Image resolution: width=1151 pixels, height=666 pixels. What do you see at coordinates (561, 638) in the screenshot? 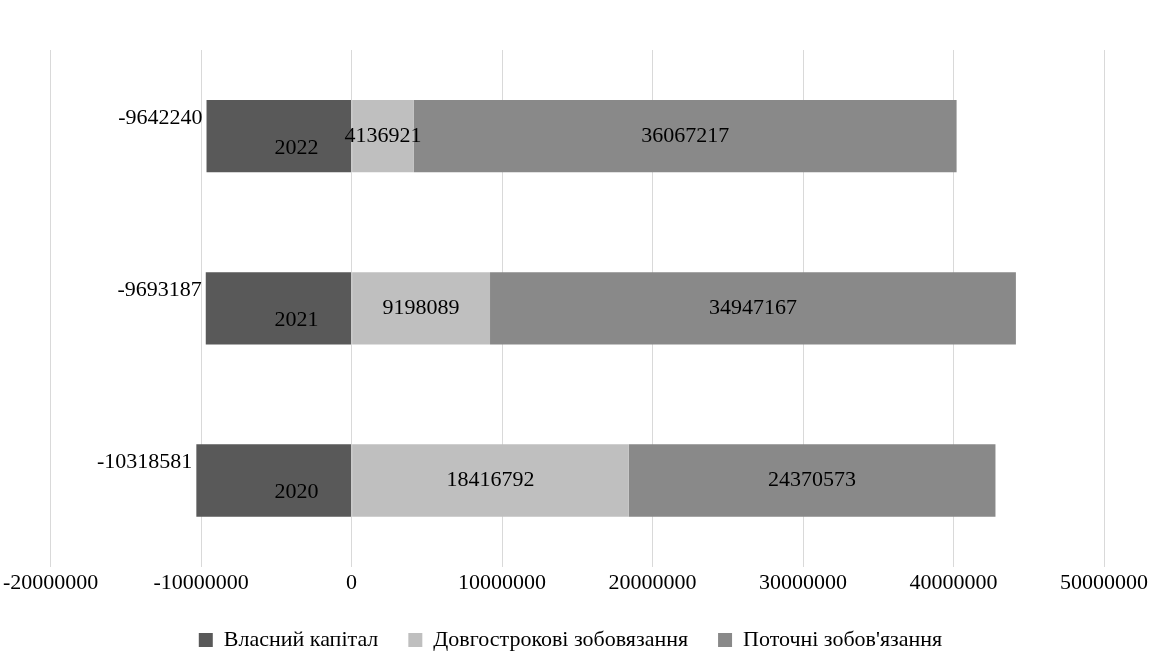
I see `legend-label: Довгострокові зобовязання` at bounding box center [561, 638].